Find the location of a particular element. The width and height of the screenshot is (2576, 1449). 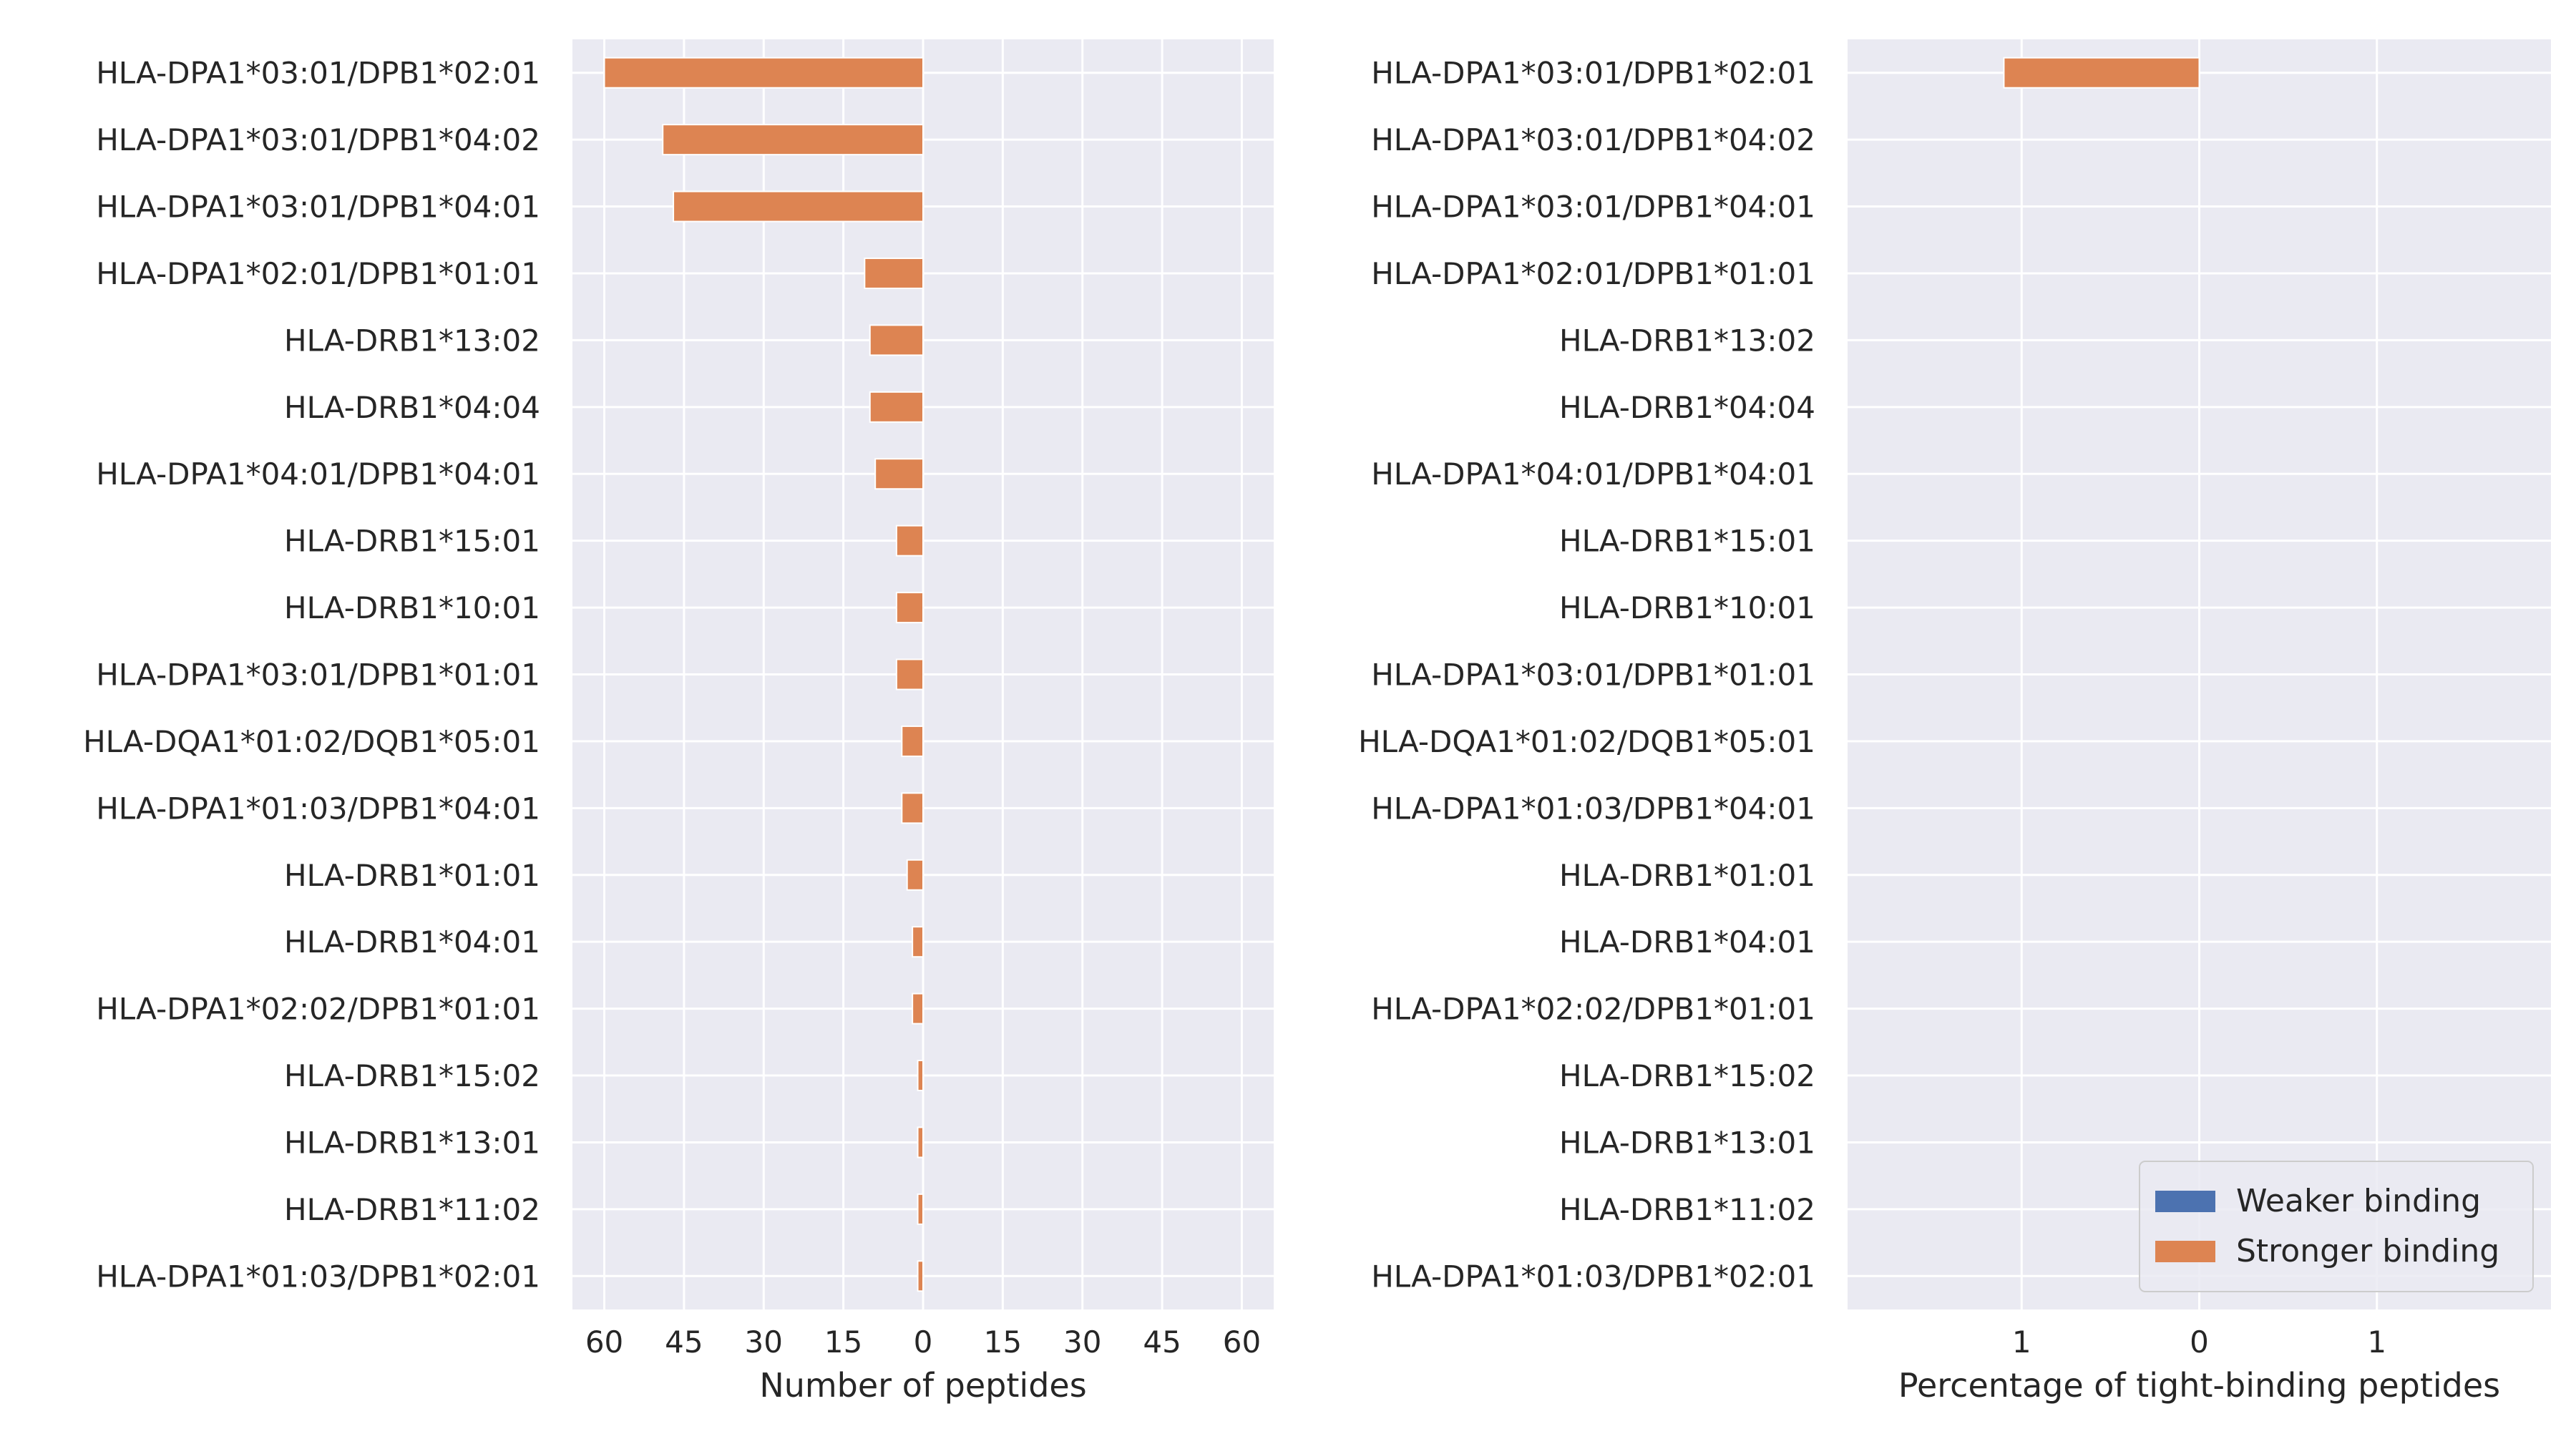

legend-label: Stronger binding is located at coordinates (2367, 1251).